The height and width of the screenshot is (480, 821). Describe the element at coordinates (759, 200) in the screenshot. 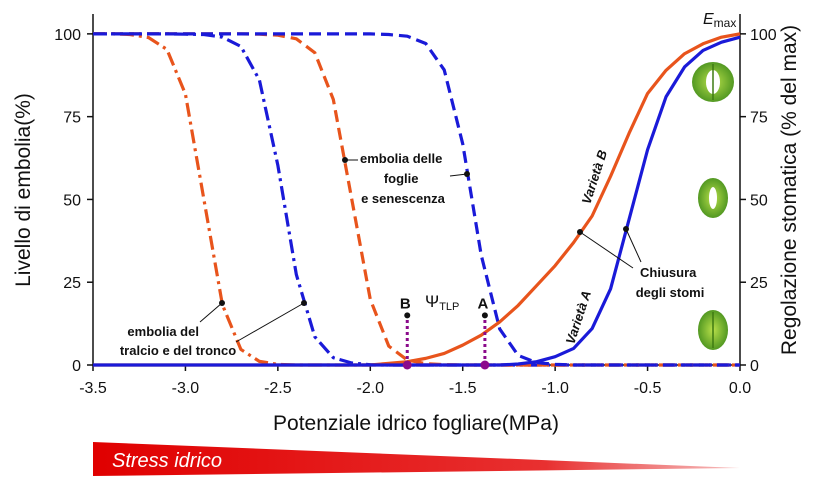

I see `y2-tick-label: 50` at that location.